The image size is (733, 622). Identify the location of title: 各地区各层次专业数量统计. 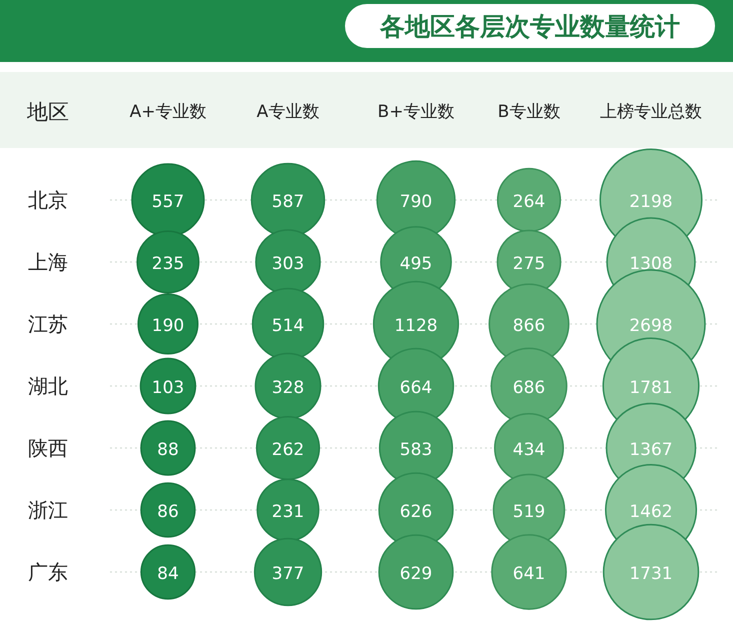
(530, 26).